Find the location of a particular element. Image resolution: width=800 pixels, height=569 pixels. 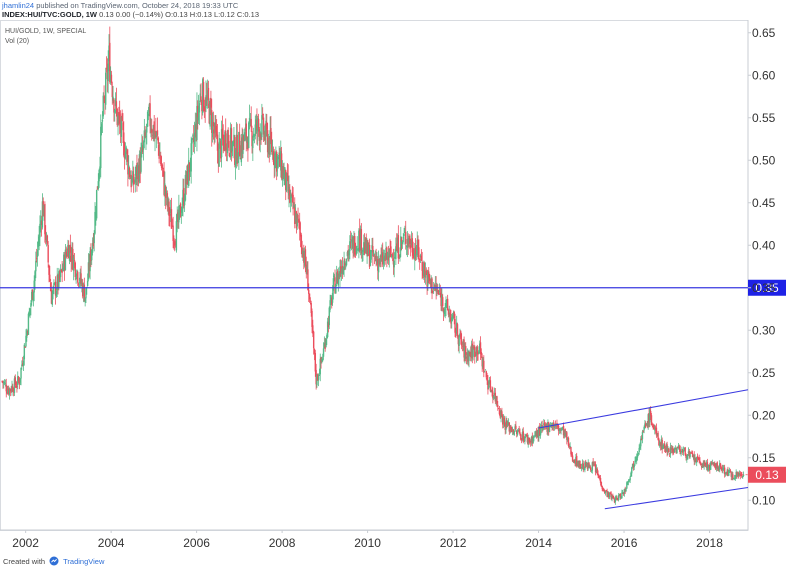

channel-lower-trendline is located at coordinates (676, 498).